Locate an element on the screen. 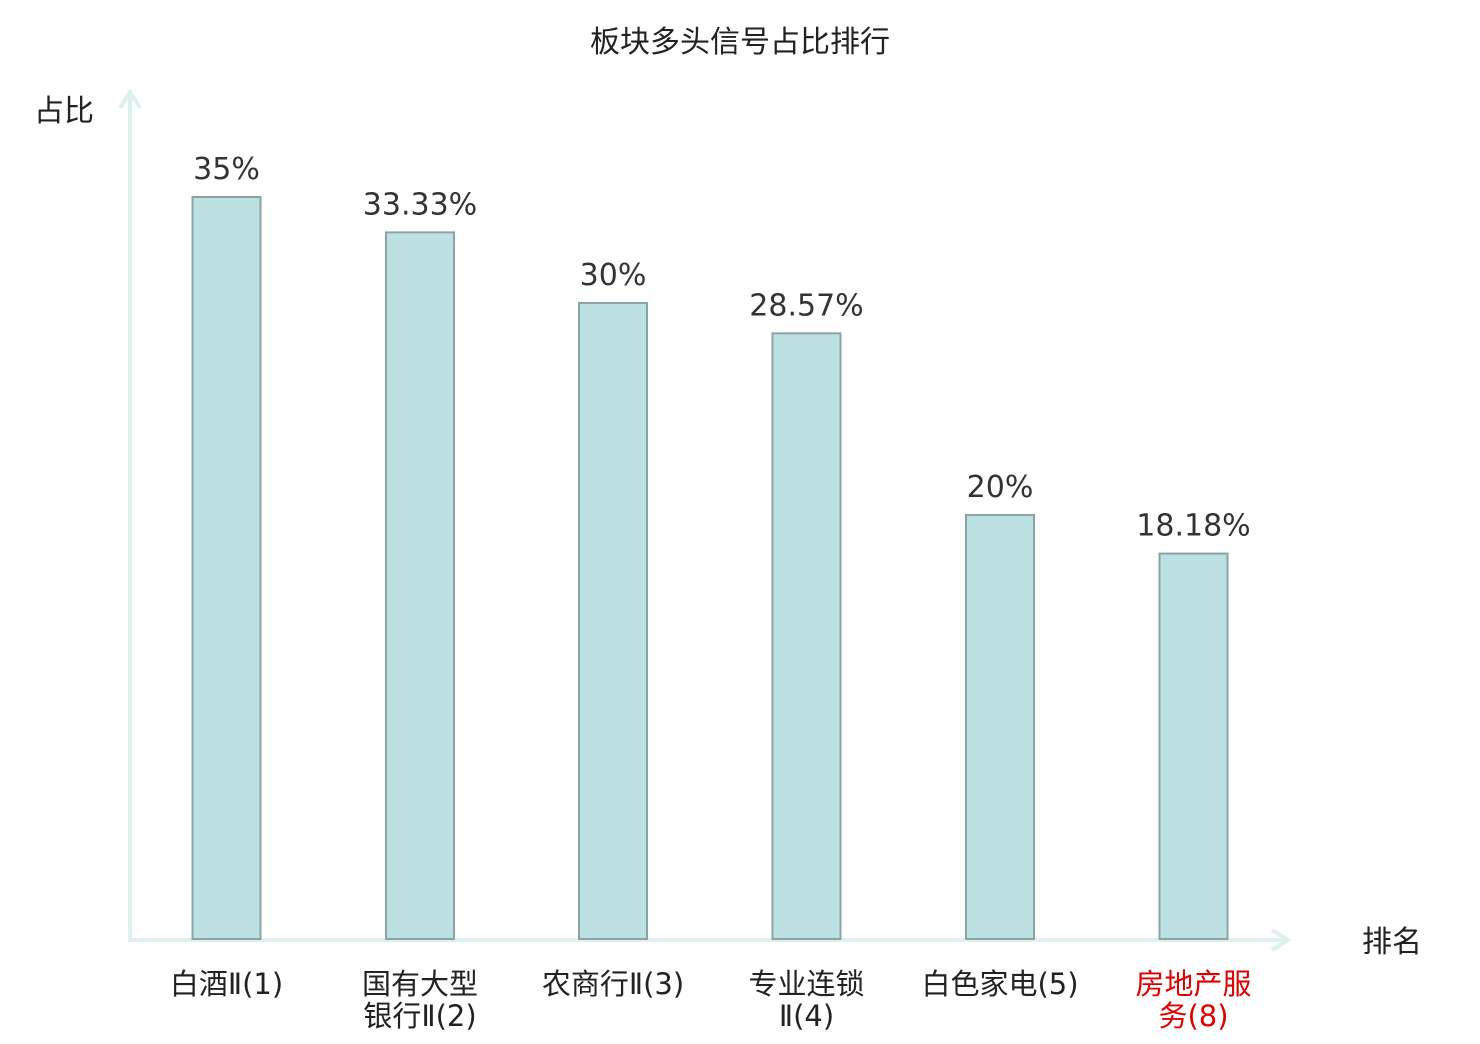 This screenshot has width=1480, height=1044. x-tick-label-line: Ⅱ(4) is located at coordinates (806, 1016).